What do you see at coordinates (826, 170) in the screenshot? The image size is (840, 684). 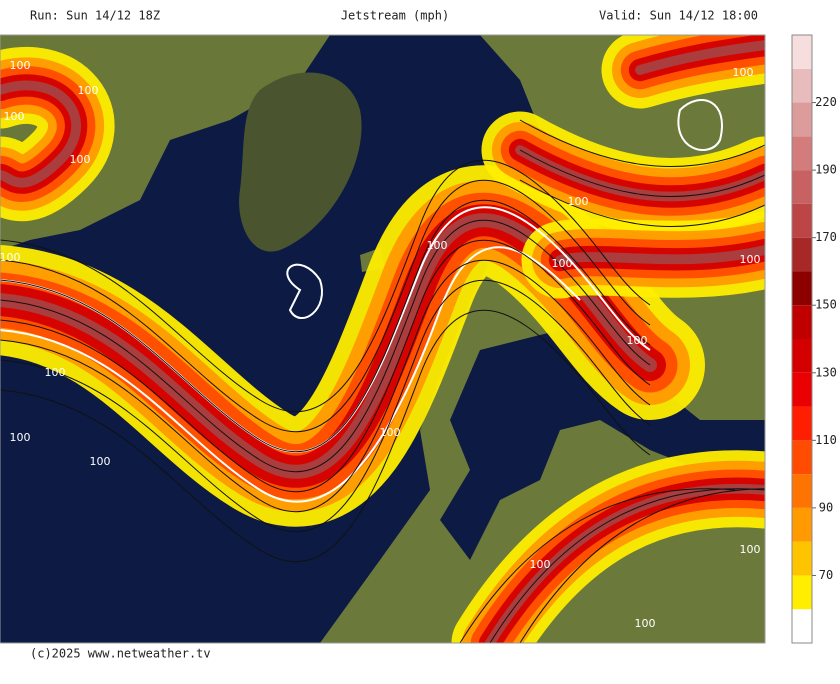 I see `colorbar-tick-label: 190` at bounding box center [826, 170].